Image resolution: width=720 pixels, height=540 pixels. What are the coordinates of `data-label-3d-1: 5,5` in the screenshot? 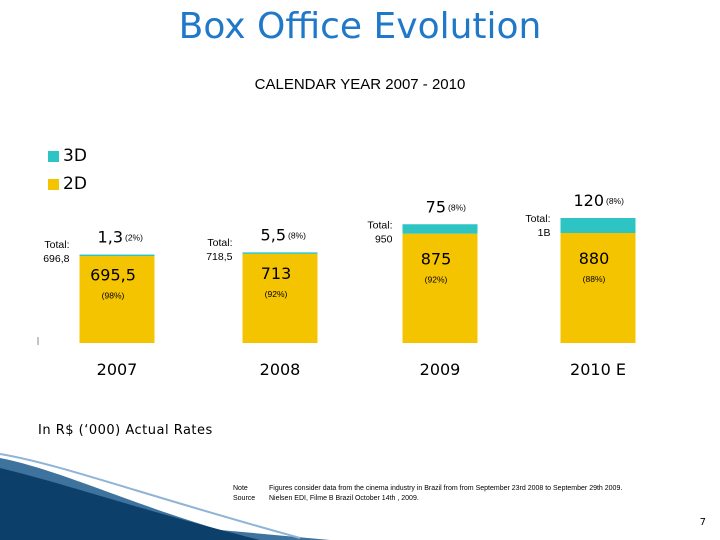 It's located at (273, 234).